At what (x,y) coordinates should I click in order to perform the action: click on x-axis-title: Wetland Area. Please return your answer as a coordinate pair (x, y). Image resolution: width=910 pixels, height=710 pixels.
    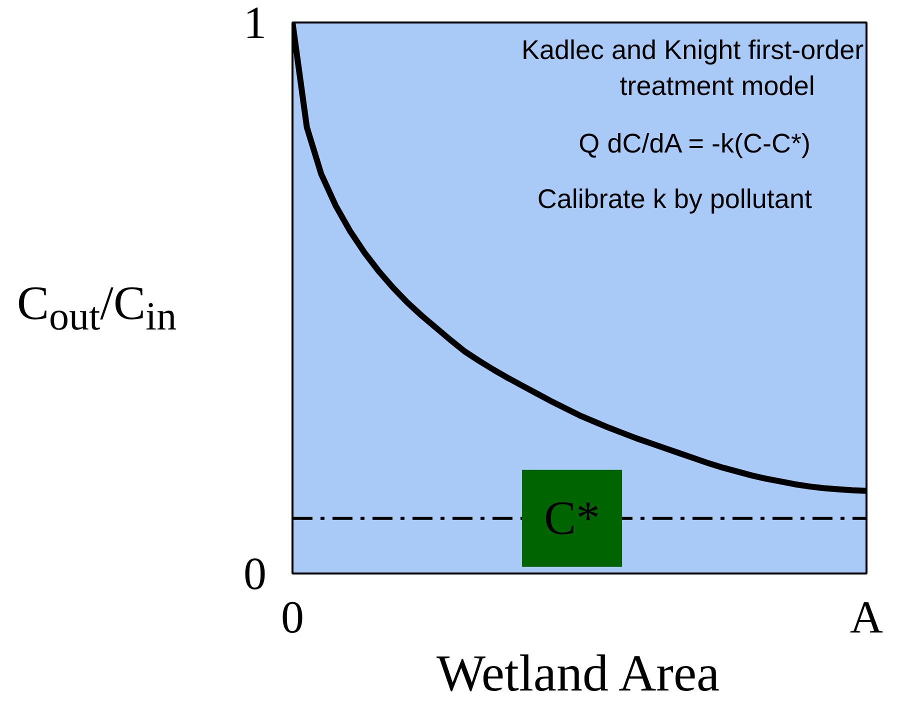
    Looking at the image, I should click on (578, 674).